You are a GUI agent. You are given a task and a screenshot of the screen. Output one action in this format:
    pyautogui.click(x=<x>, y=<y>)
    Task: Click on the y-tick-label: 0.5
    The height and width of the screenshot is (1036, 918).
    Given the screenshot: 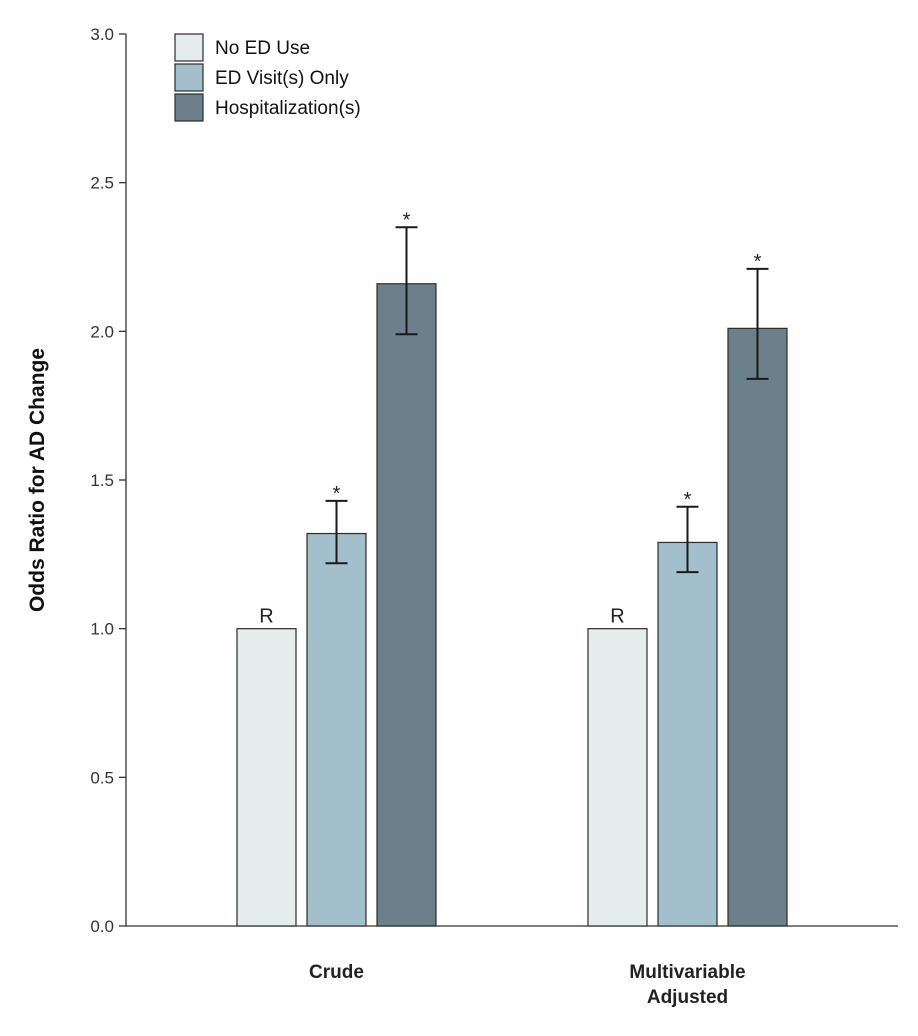 What is the action you would take?
    pyautogui.click(x=102, y=777)
    